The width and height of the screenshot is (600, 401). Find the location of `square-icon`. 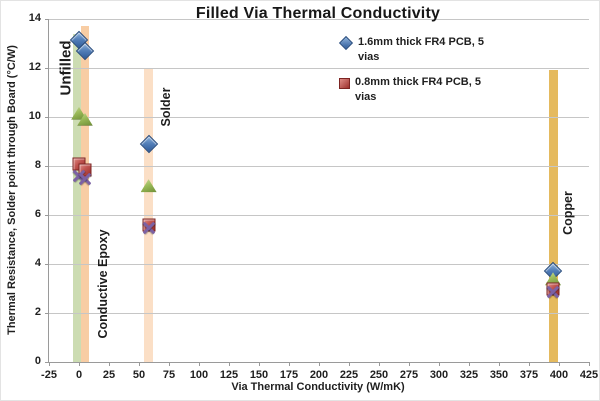

square-icon is located at coordinates (344, 83).